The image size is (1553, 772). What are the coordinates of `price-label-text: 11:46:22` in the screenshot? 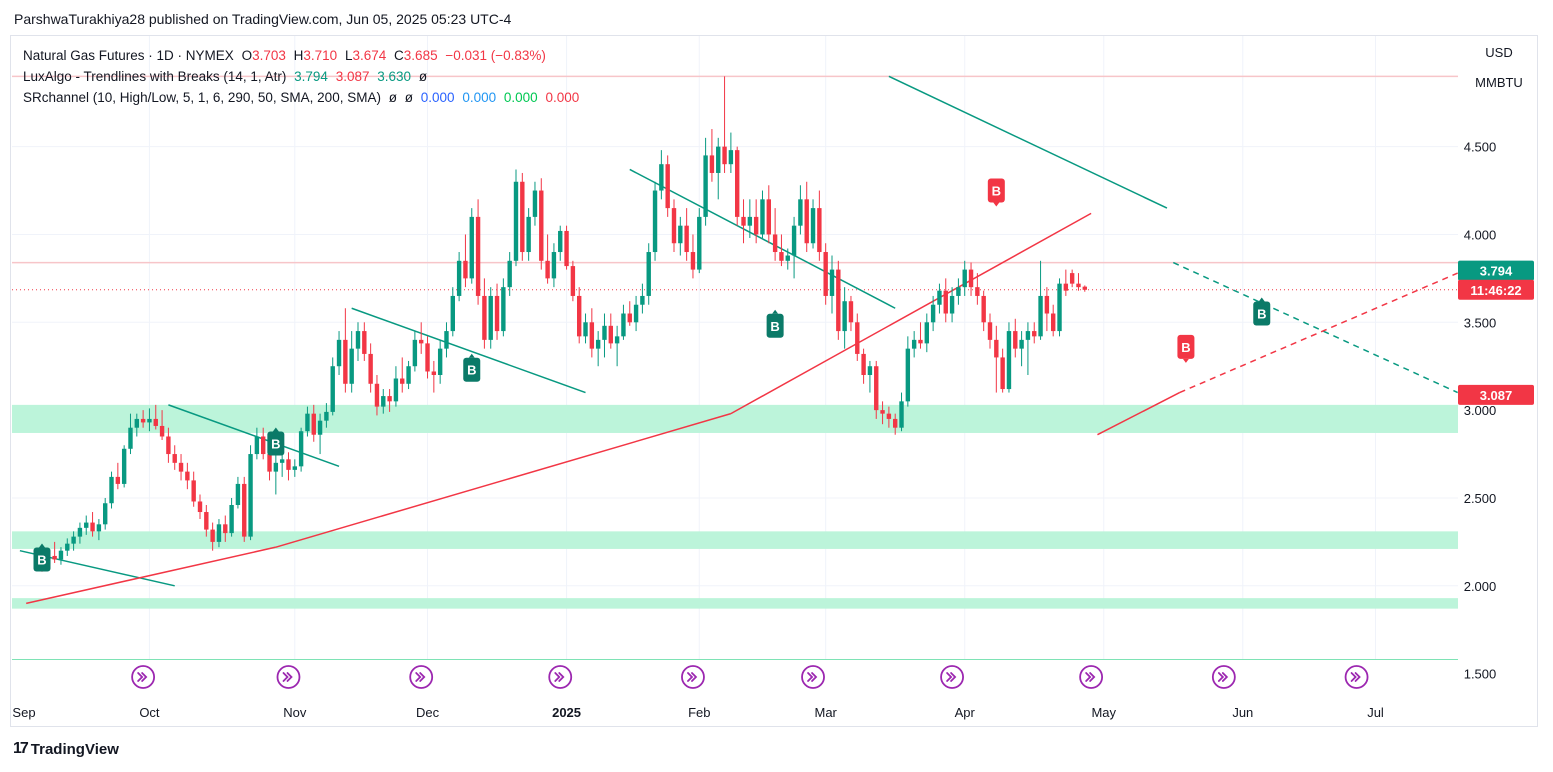 It's located at (1495, 290).